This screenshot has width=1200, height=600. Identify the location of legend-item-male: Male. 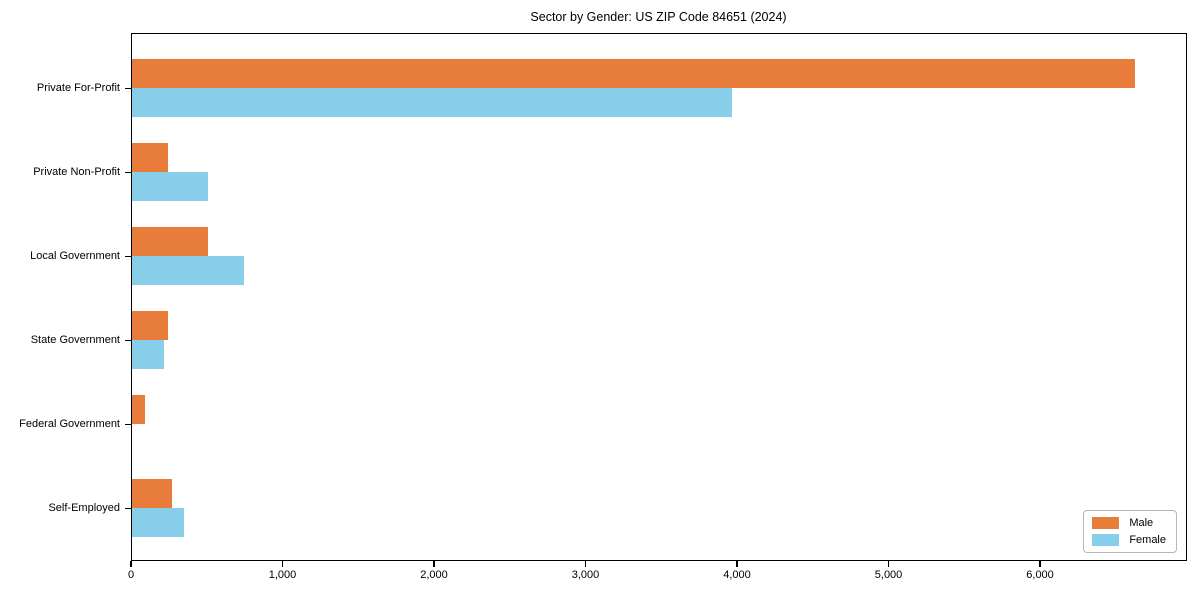
(1129, 523).